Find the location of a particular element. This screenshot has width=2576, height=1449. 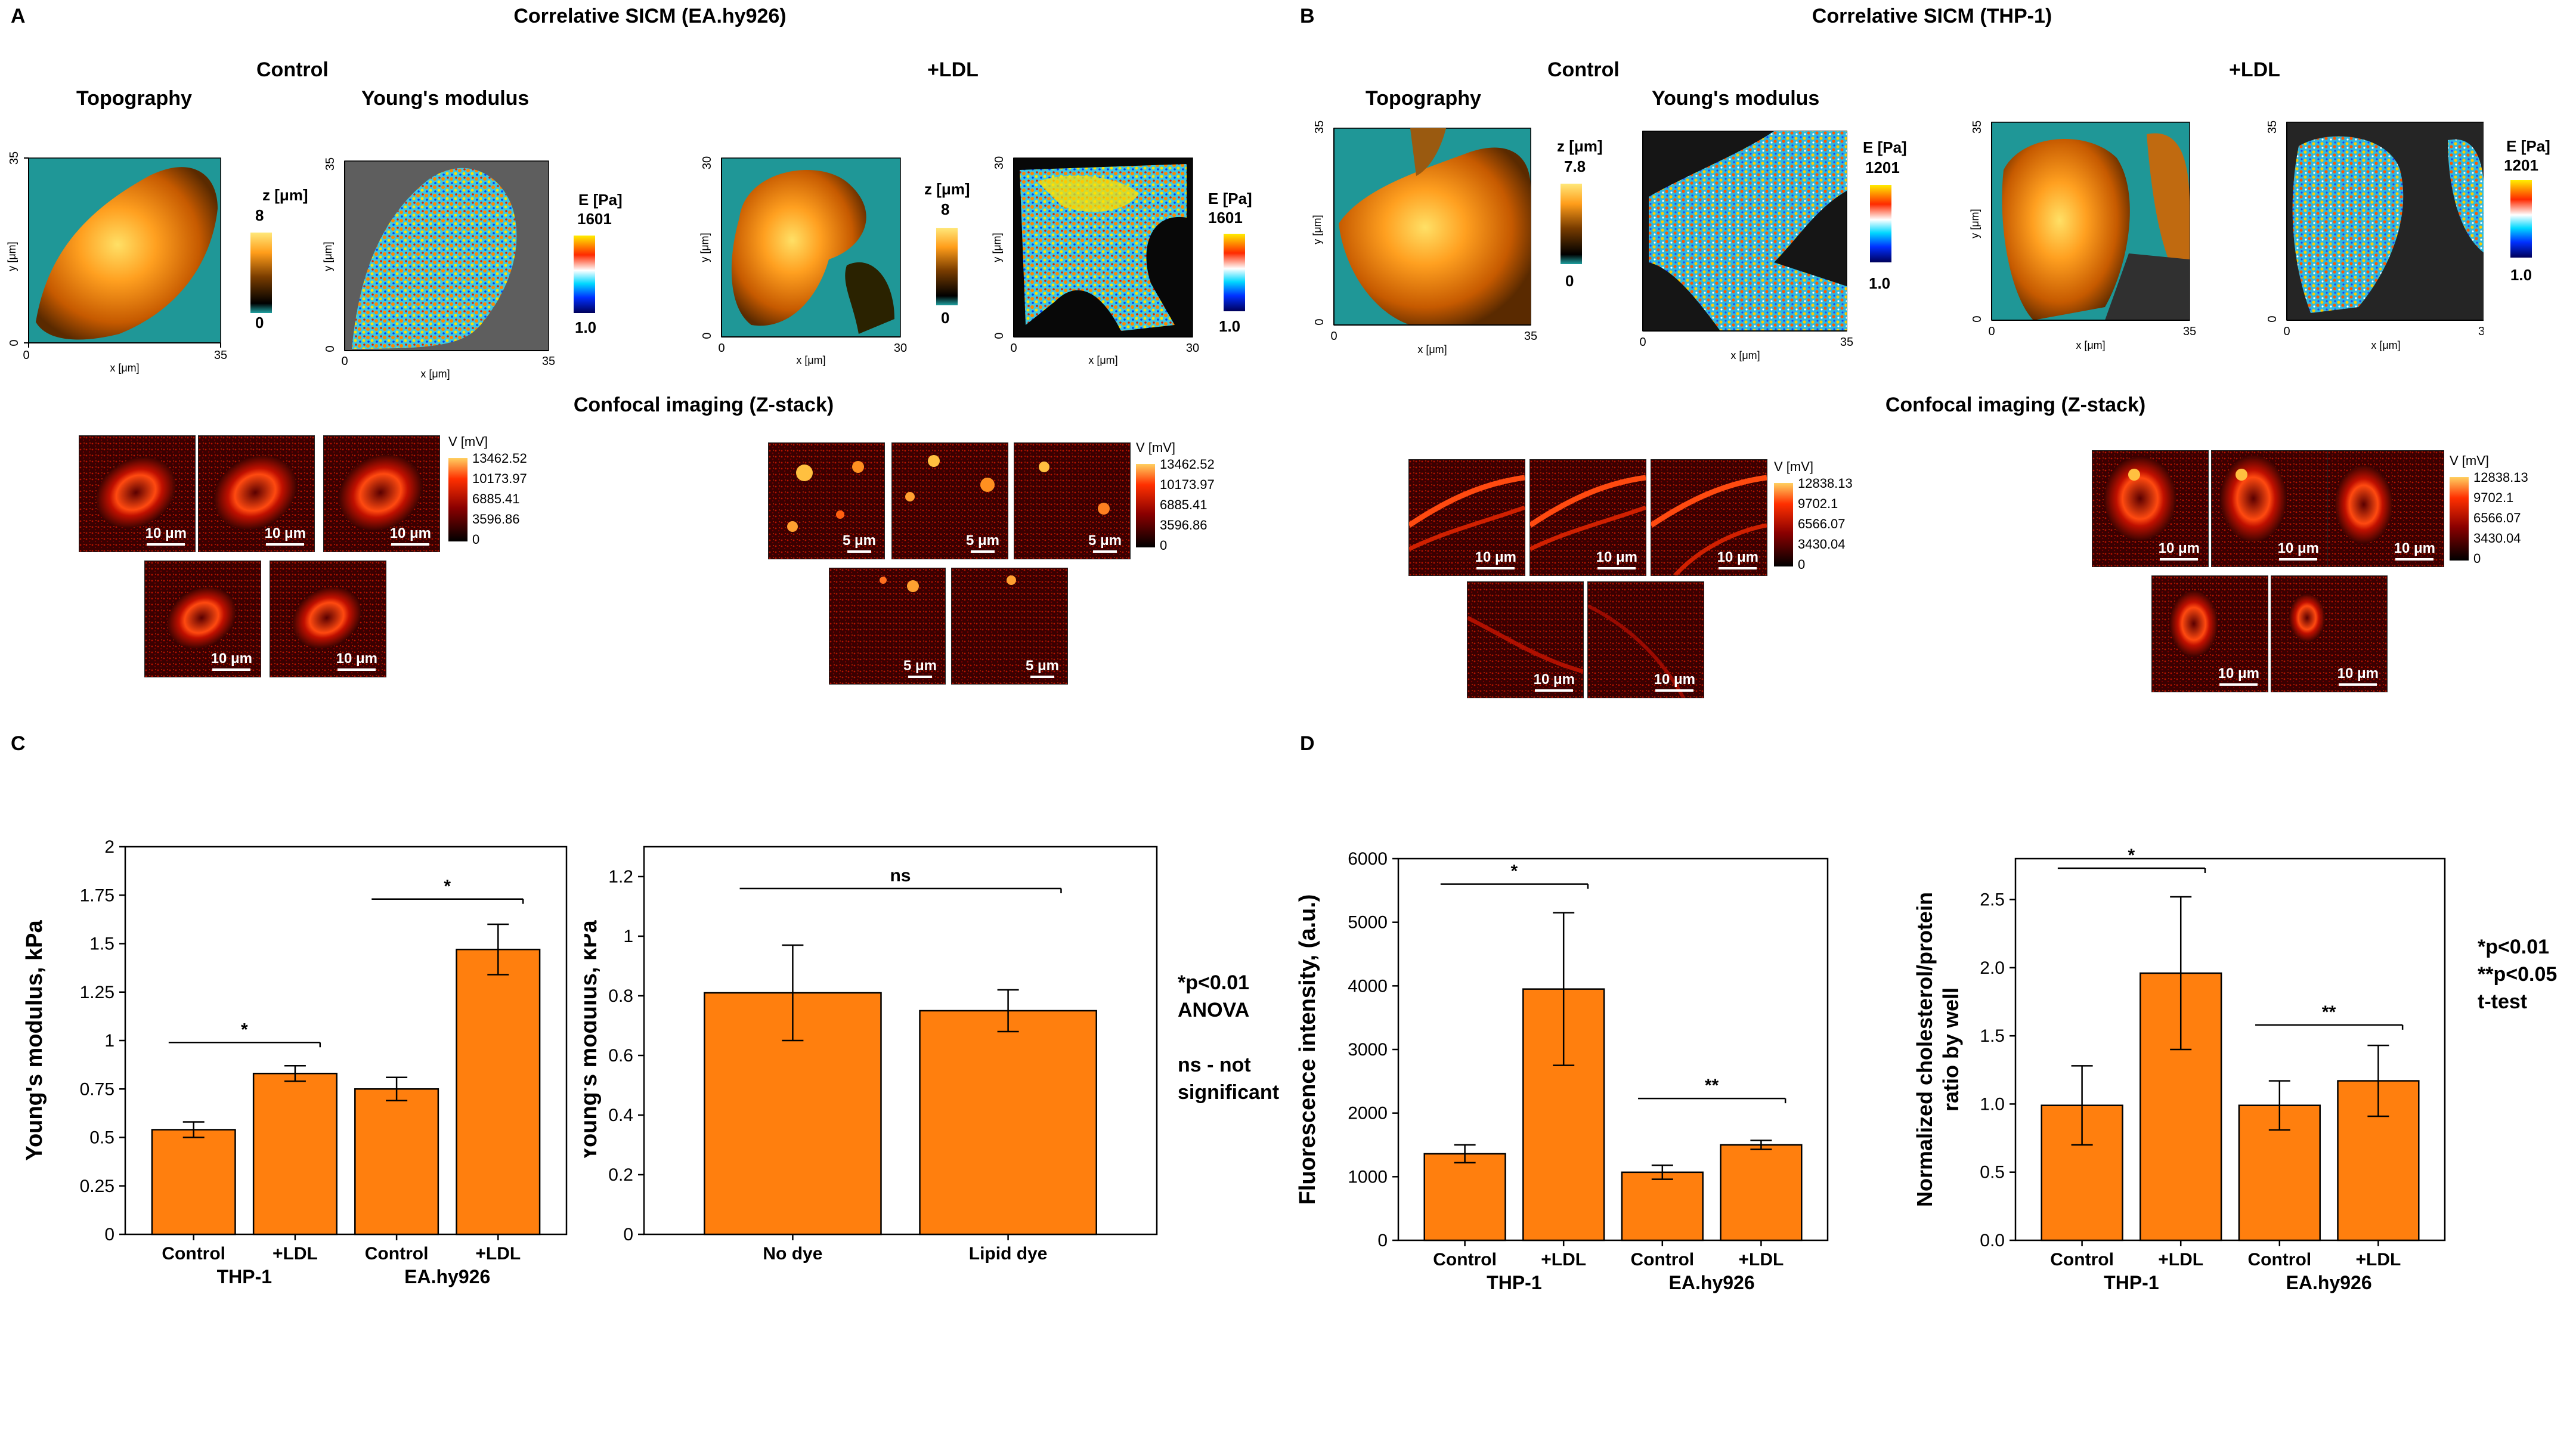

a-ctrl-mod-y0: 0 is located at coordinates (331, 349).